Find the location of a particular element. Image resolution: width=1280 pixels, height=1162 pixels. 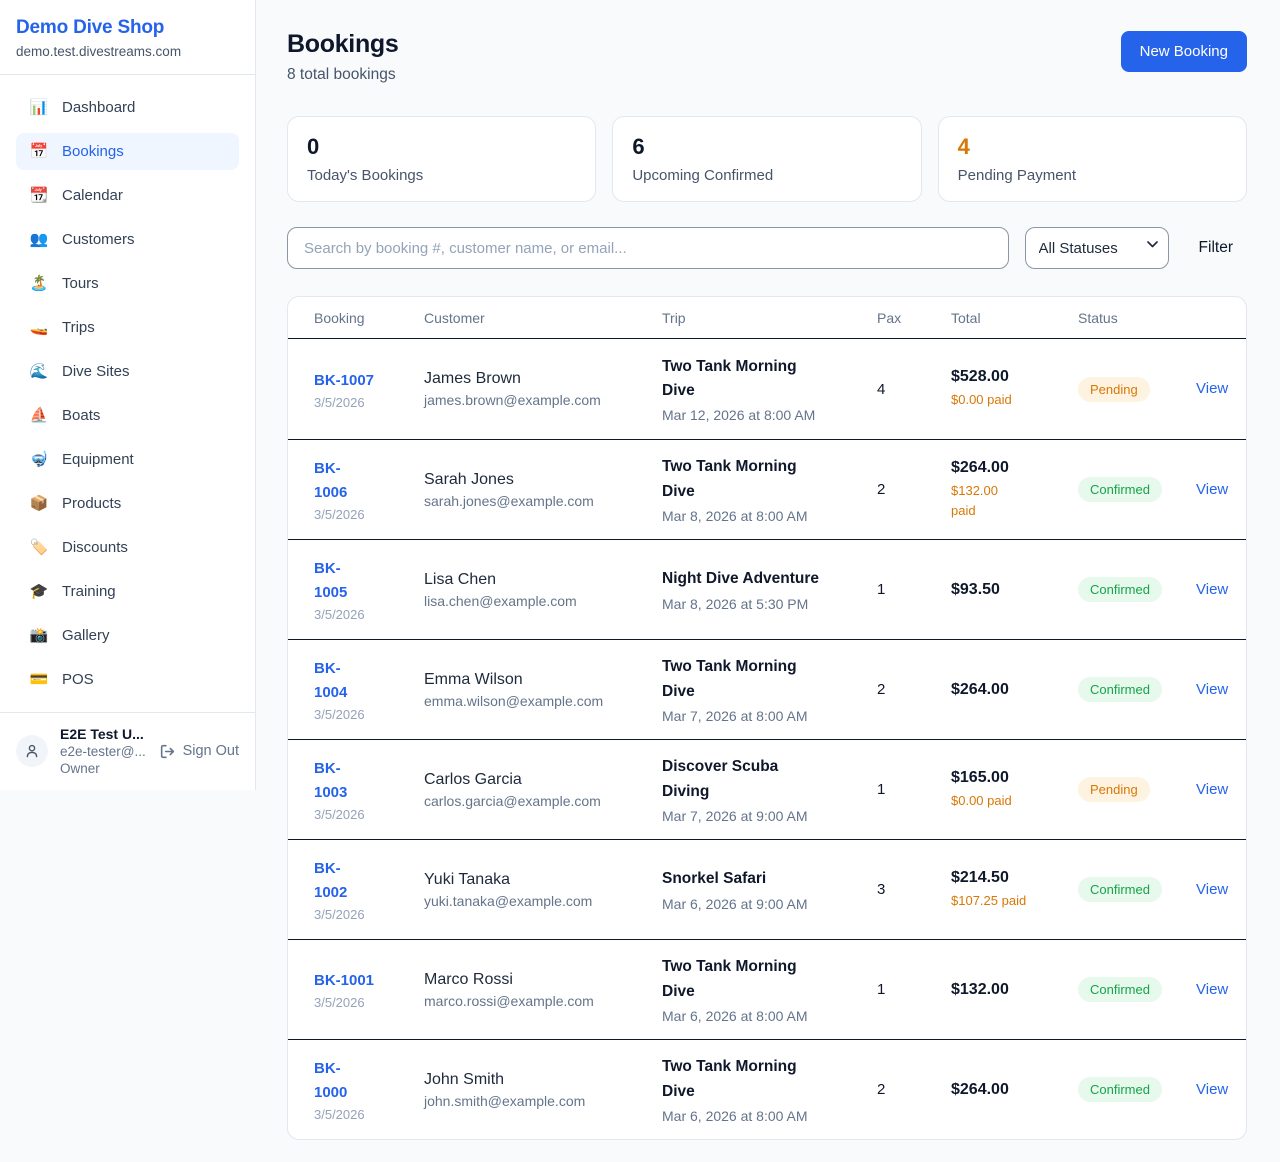

sidebar-item-bookings: 📅 Bookings is located at coordinates (127, 151).